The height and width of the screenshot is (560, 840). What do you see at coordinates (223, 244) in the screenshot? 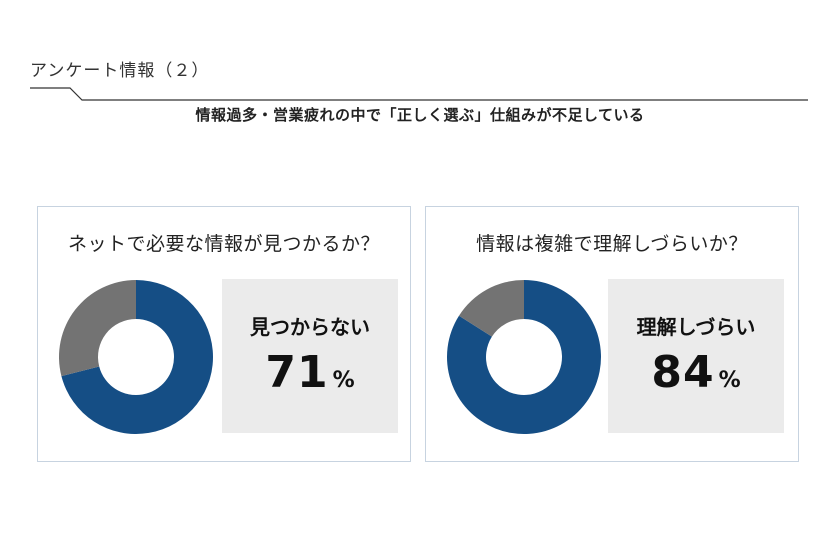
I see `panel-question: ネットで必要な情報が見つかるか？` at bounding box center [223, 244].